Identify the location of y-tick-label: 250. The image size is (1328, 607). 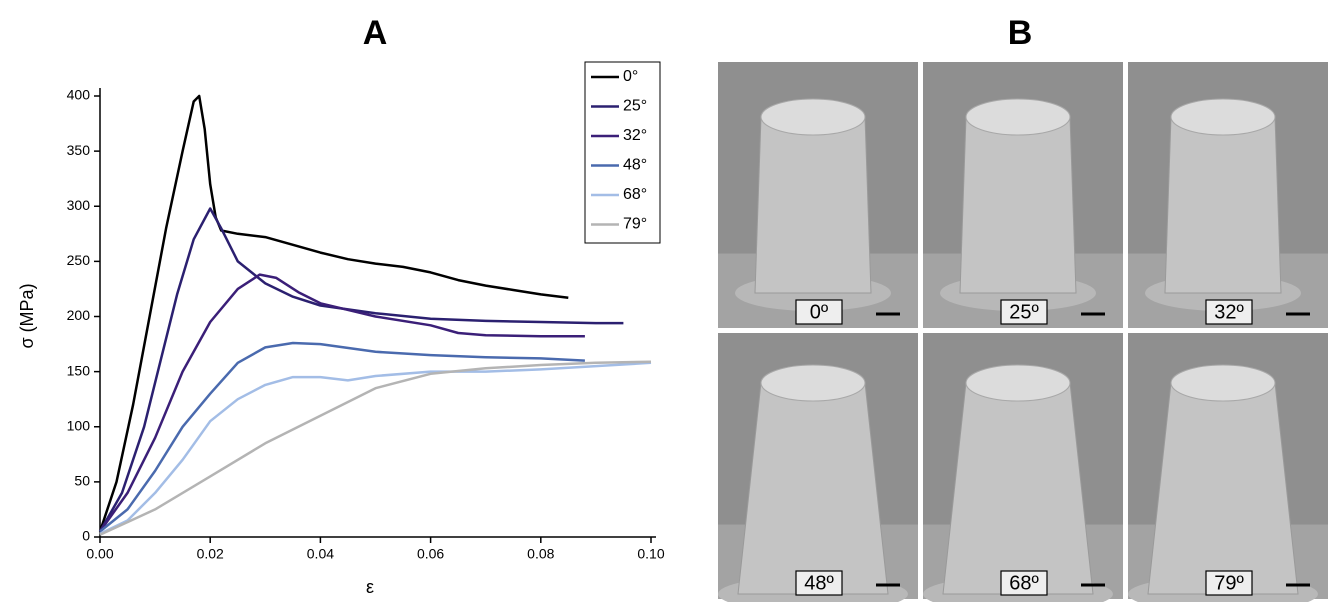
(79, 260).